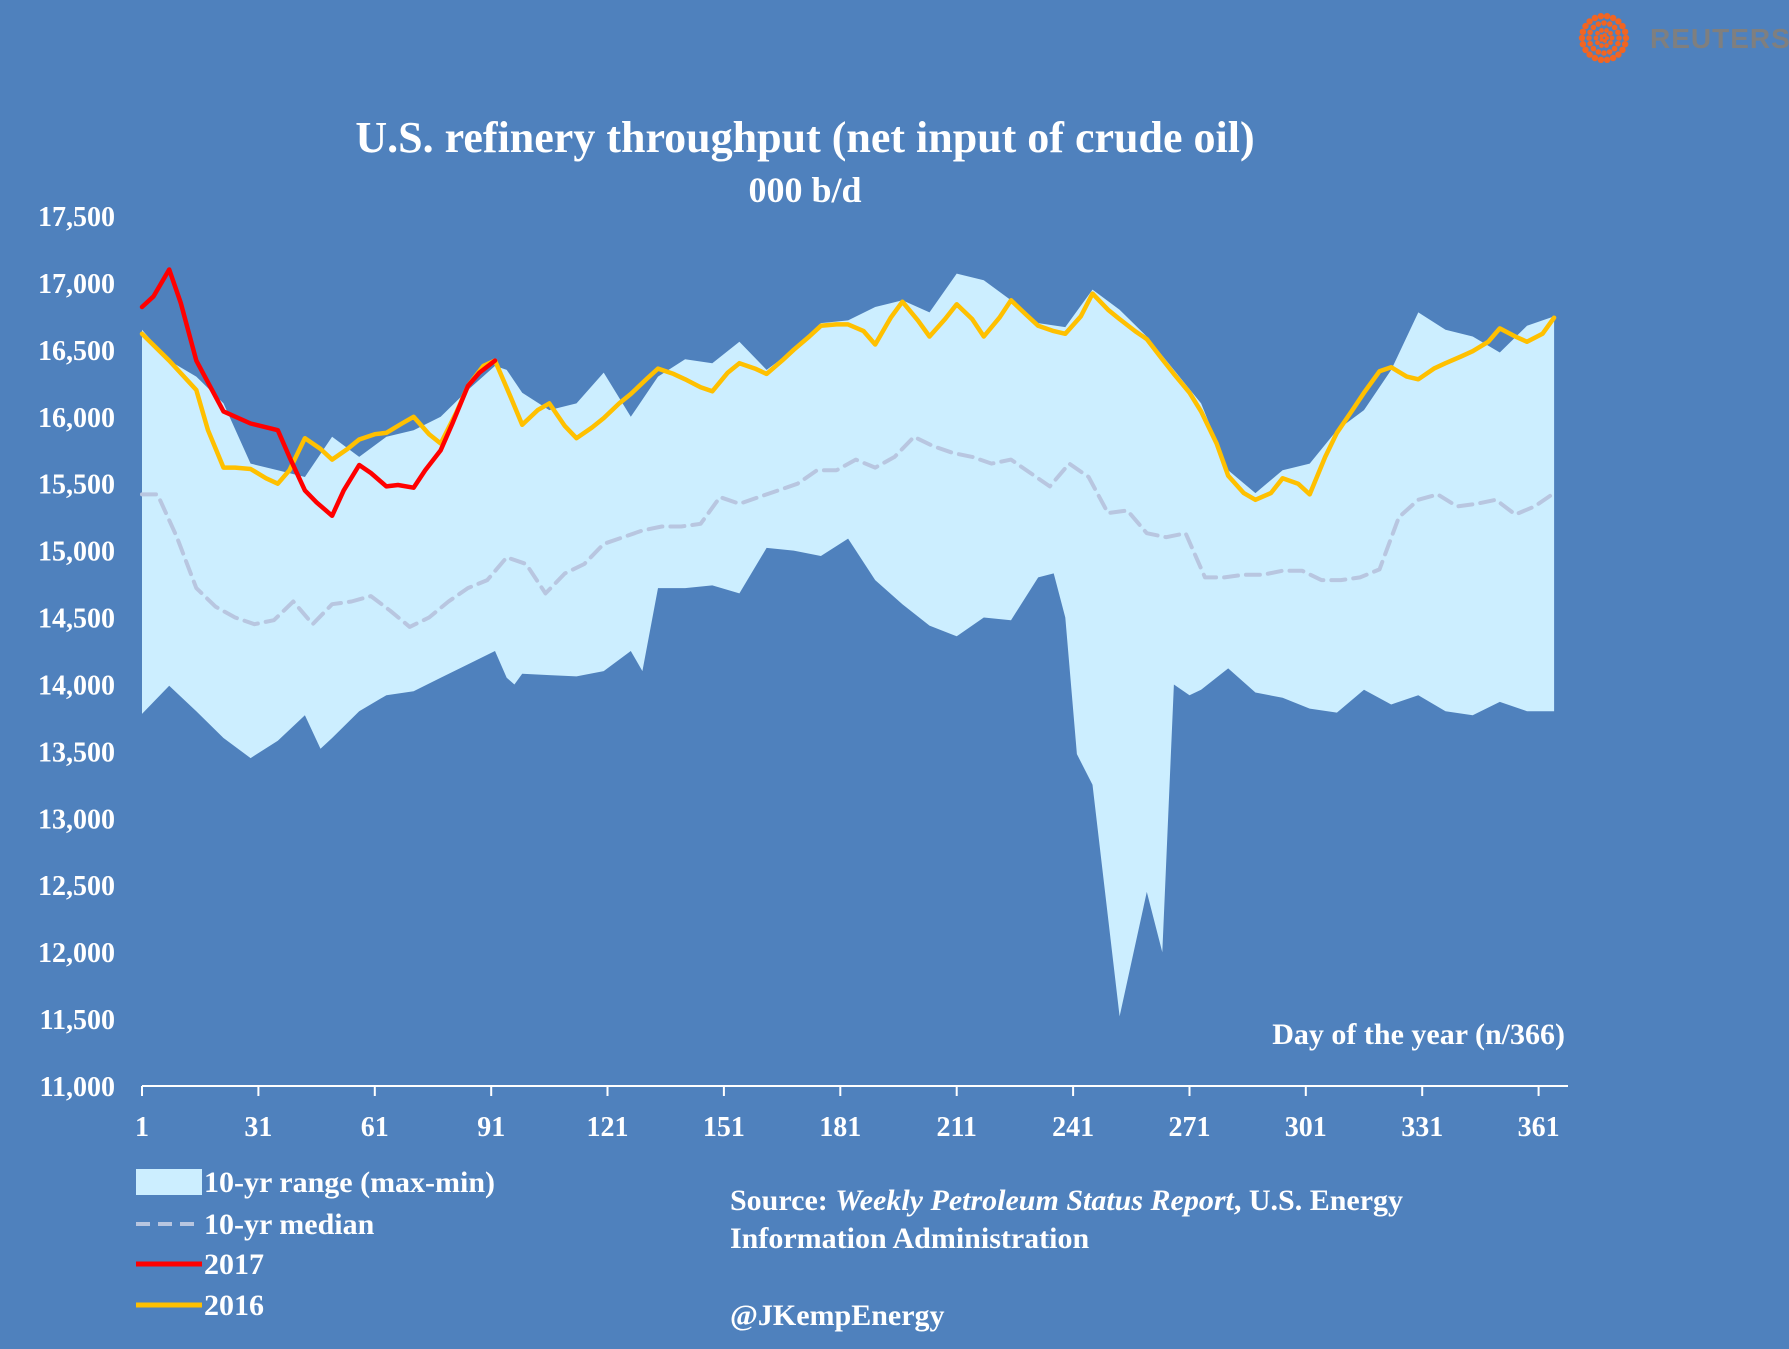  I want to click on x-tick-label: 31, so click(258, 1127).